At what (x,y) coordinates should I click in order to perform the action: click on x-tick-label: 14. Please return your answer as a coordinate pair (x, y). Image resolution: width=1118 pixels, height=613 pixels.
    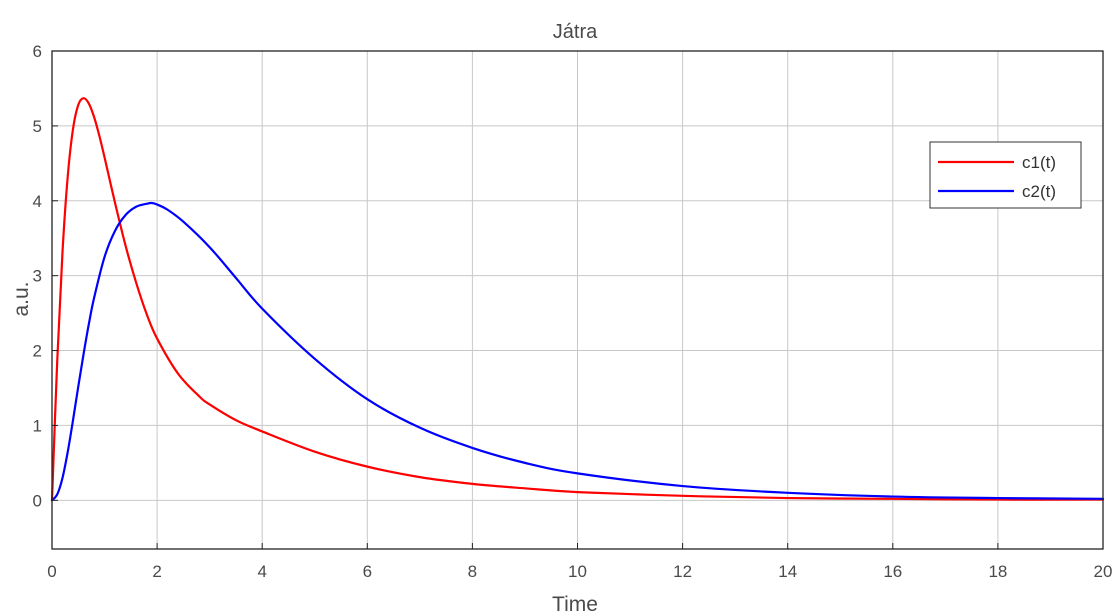
    Looking at the image, I should click on (787, 571).